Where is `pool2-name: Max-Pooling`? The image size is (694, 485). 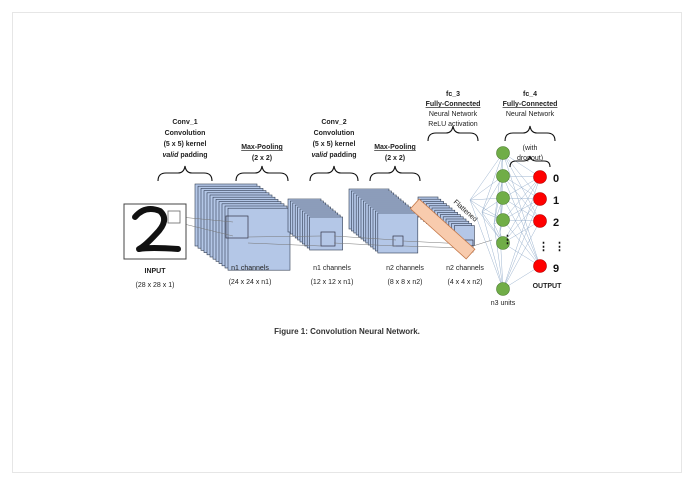 pool2-name: Max-Pooling is located at coordinates (395, 147).